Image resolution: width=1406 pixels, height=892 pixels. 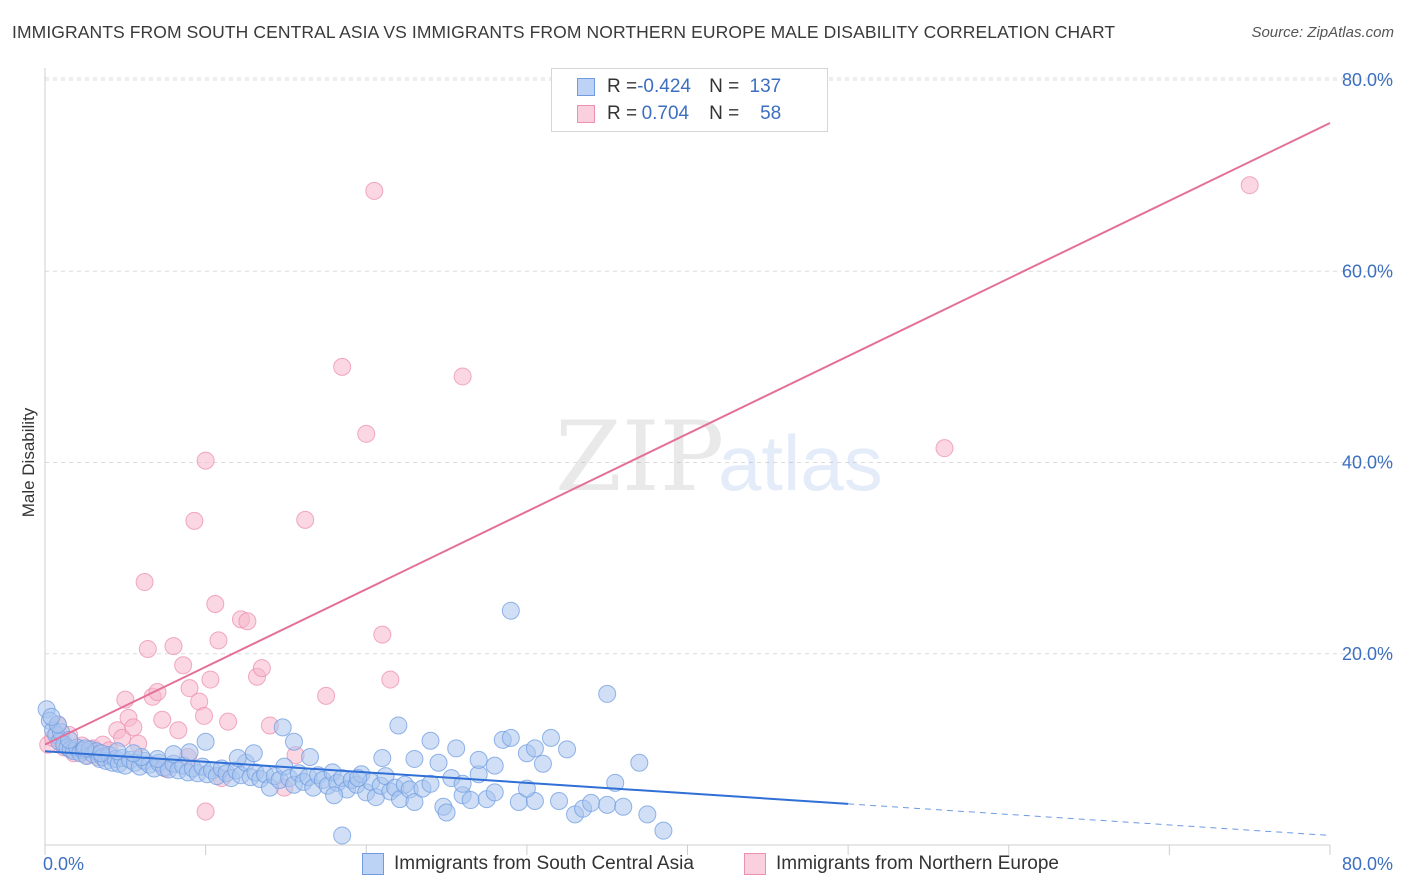 I want to click on legend-n-value: 137, so click(x=765, y=86).